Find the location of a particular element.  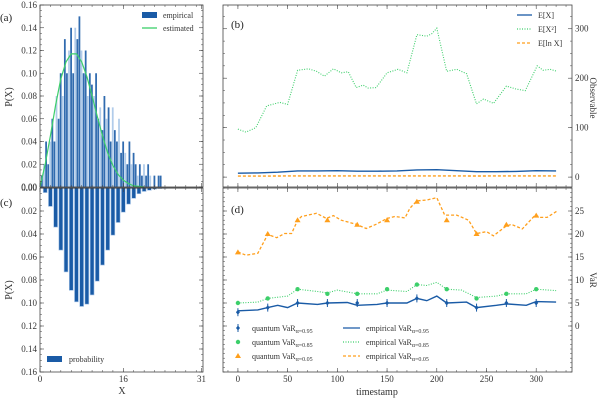

legend-label-empirical: empirical is located at coordinates (178, 15).